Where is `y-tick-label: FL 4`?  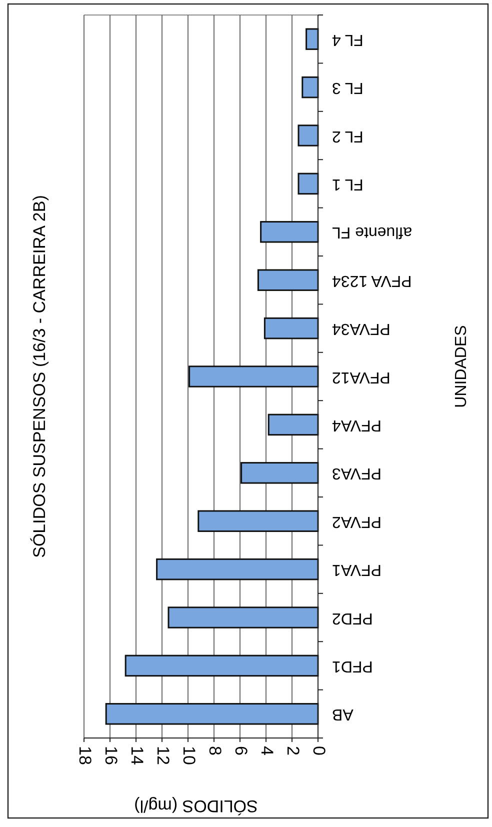
y-tick-label: FL 4 is located at coordinates (348, 39).